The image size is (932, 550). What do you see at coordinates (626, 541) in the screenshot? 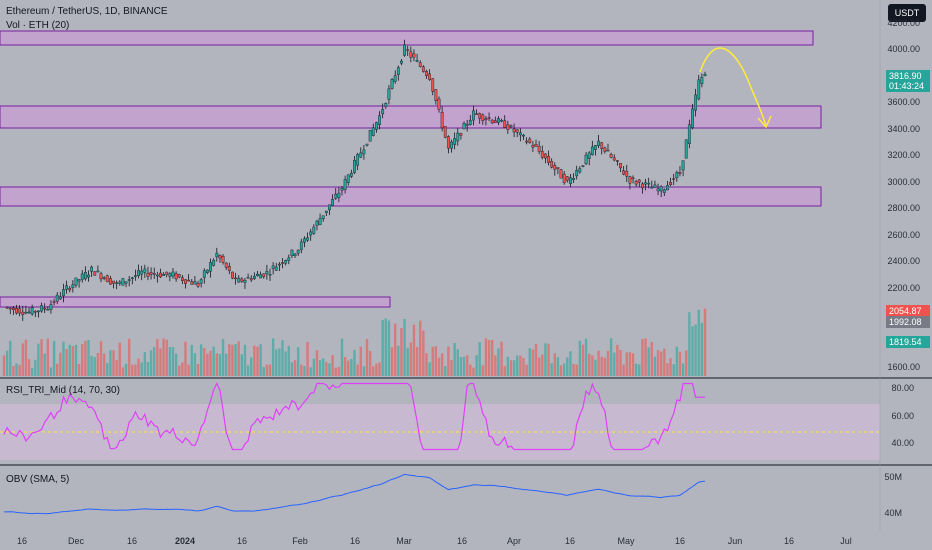
I see `time-tick-label: May` at bounding box center [626, 541].